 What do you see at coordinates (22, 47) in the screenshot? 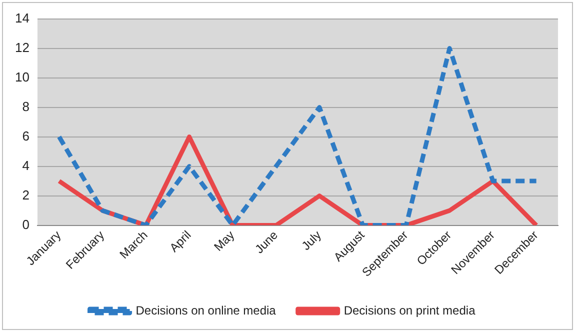
I see `y-tick-label: 12` at bounding box center [22, 47].